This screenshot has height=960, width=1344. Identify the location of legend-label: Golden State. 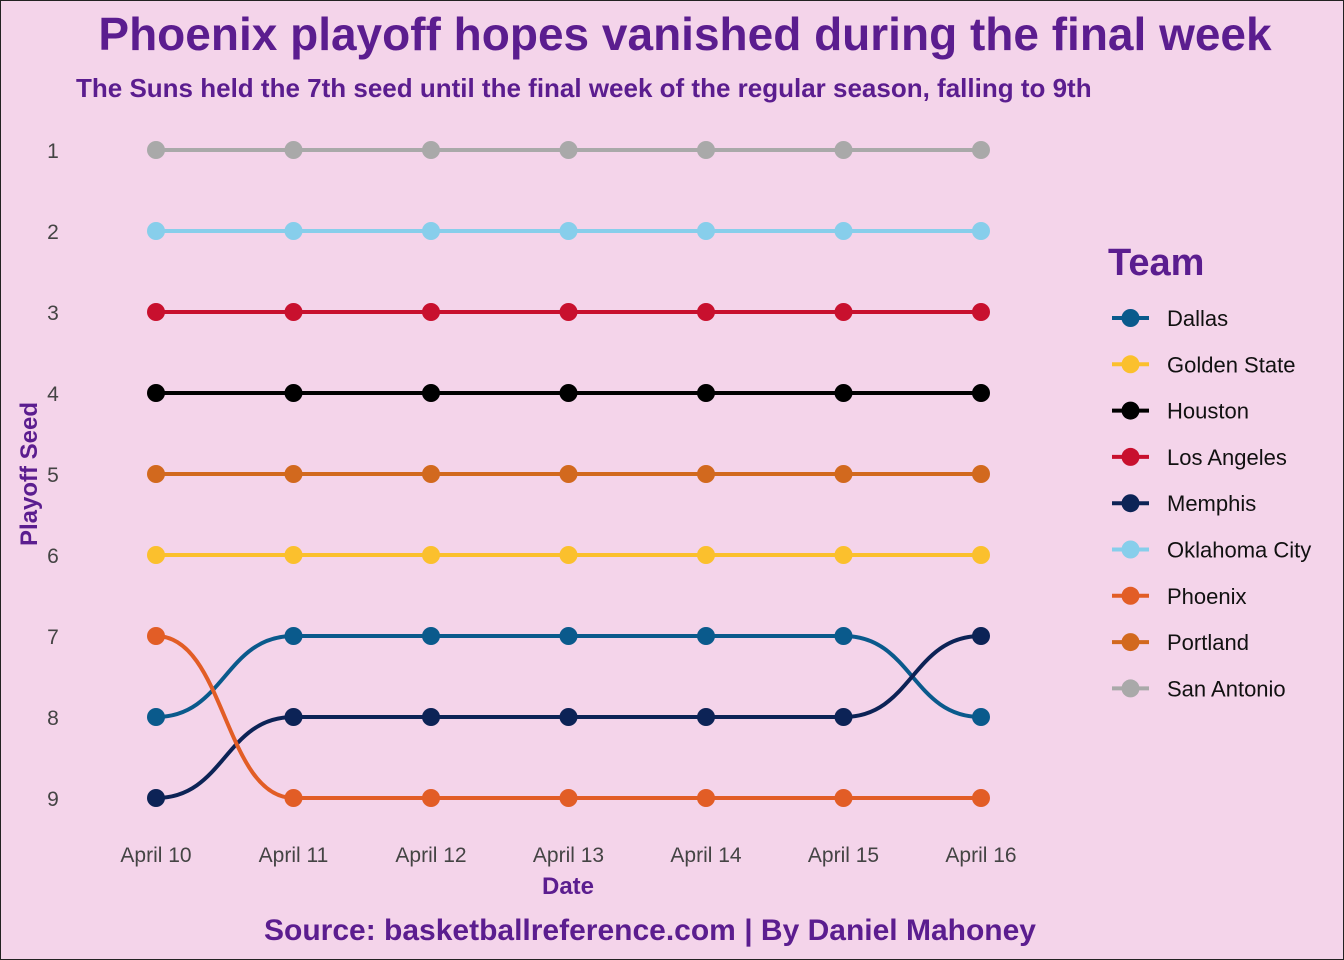
(1231, 364).